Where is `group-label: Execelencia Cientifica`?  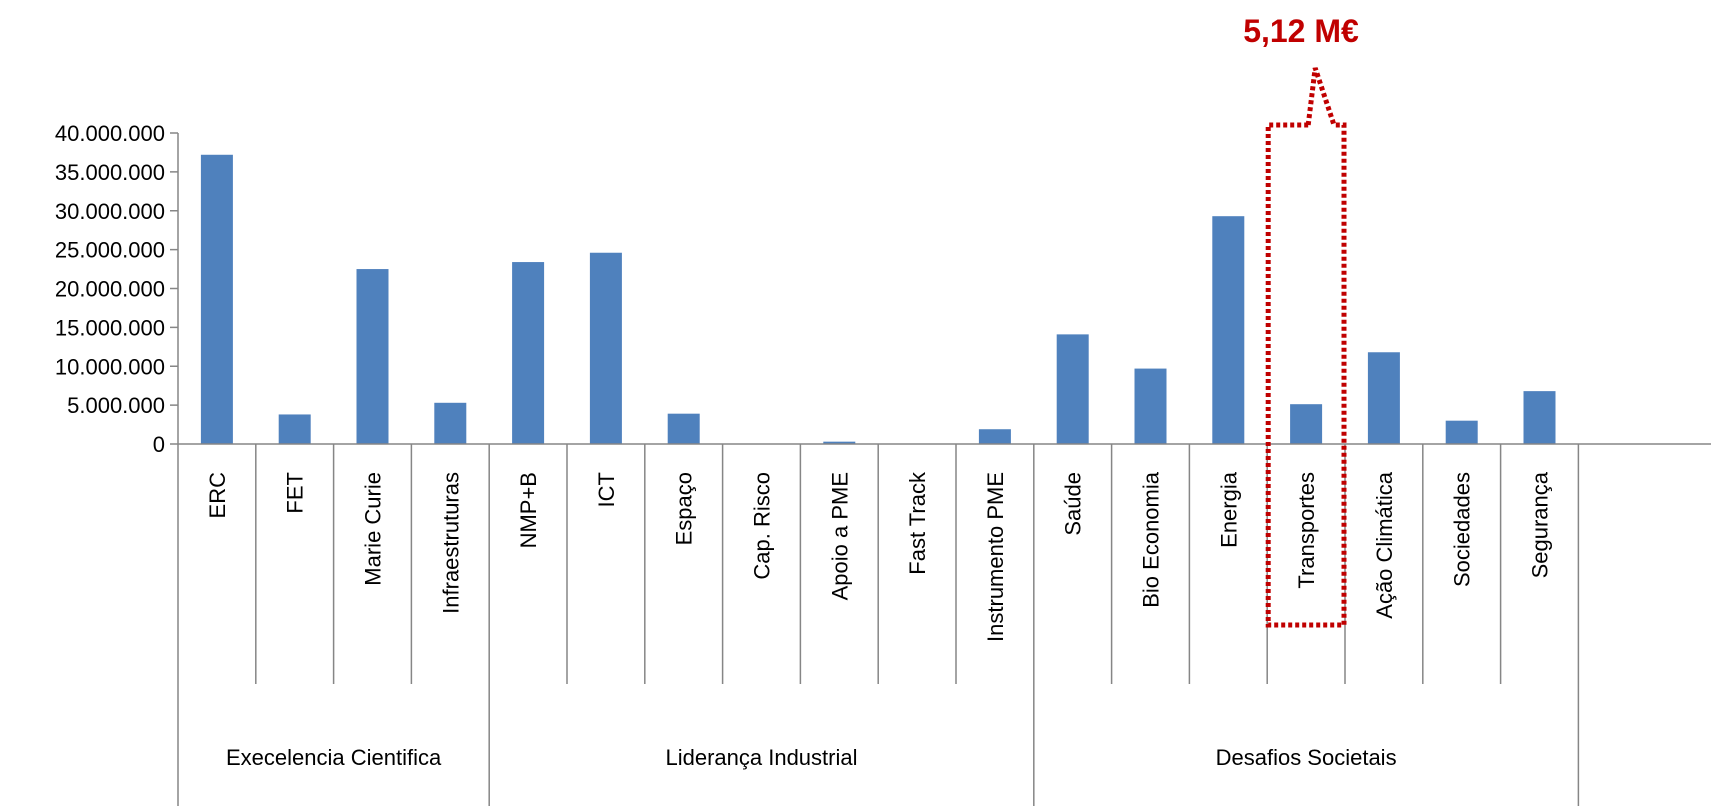 group-label: Execelencia Cientifica is located at coordinates (334, 757).